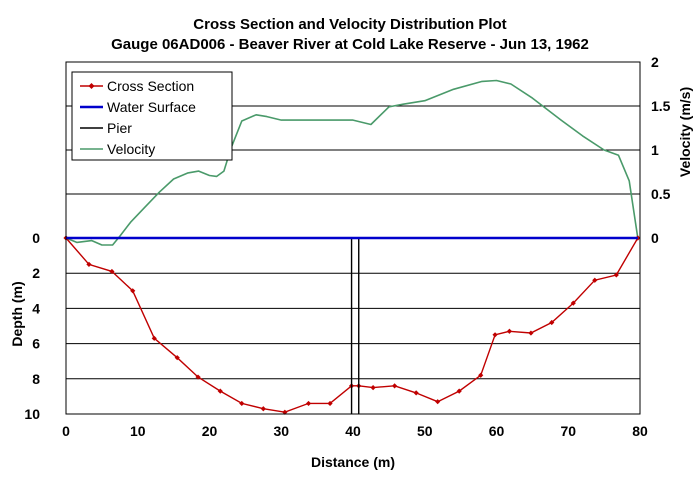 Image resolution: width=700 pixels, height=479 pixels. I want to click on x-axis-label: Distance (m), so click(353, 462).